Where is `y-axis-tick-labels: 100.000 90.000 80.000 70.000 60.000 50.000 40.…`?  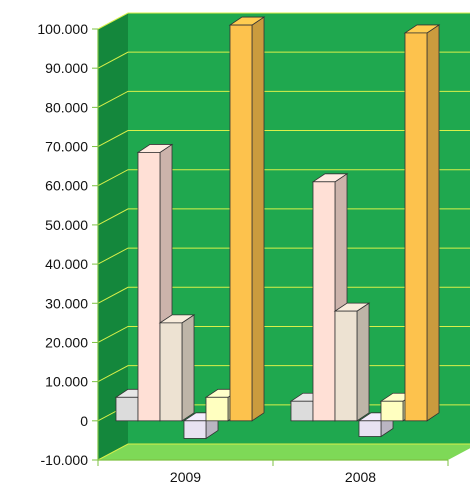 y-axis-tick-labels: 100.000 90.000 80.000 70.000 60.000 50.000 40.… is located at coordinates (62, 244).